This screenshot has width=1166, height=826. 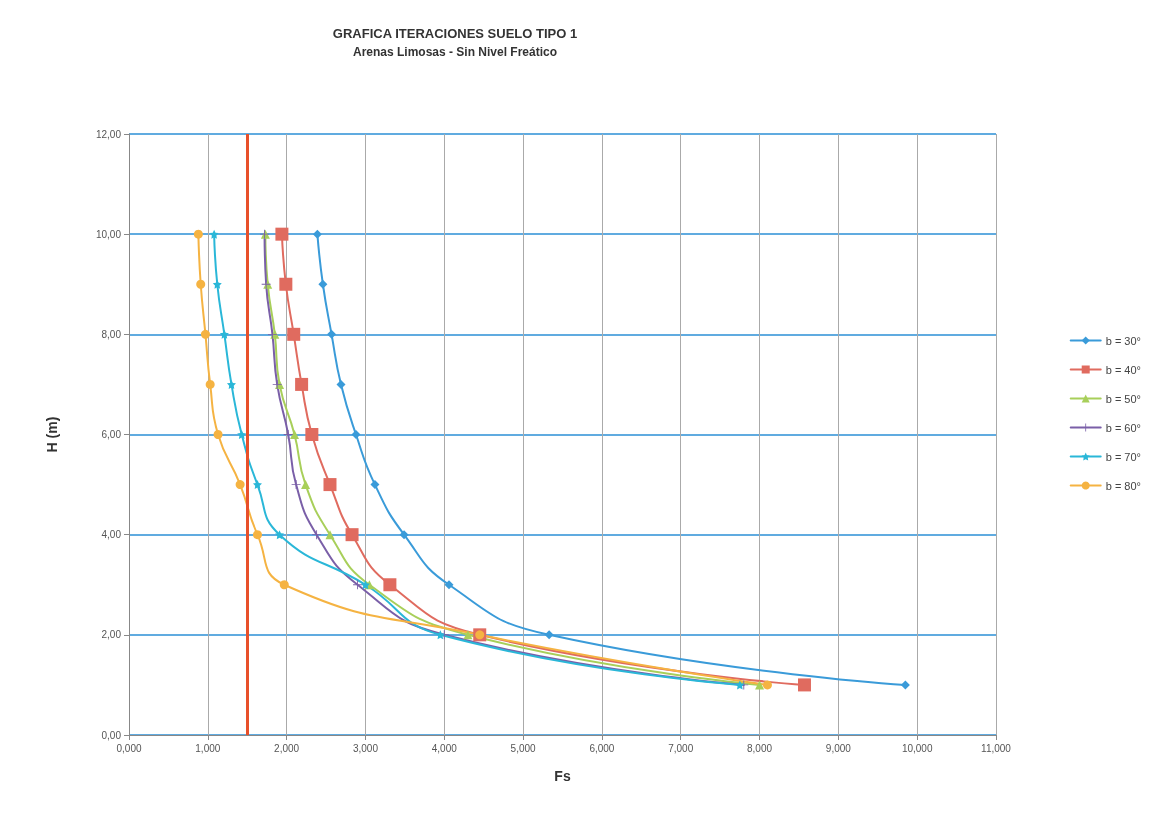 I want to click on legend-label: b = 50°, so click(x=1123, y=398).